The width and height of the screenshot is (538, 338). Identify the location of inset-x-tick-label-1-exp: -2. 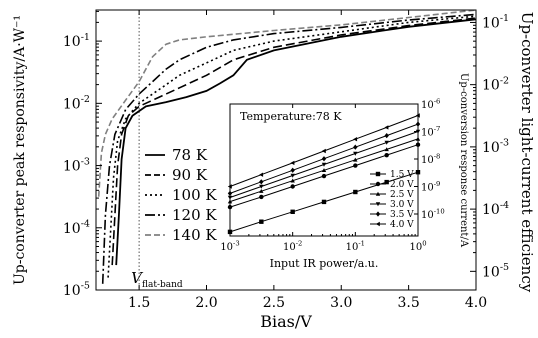
(299, 244).